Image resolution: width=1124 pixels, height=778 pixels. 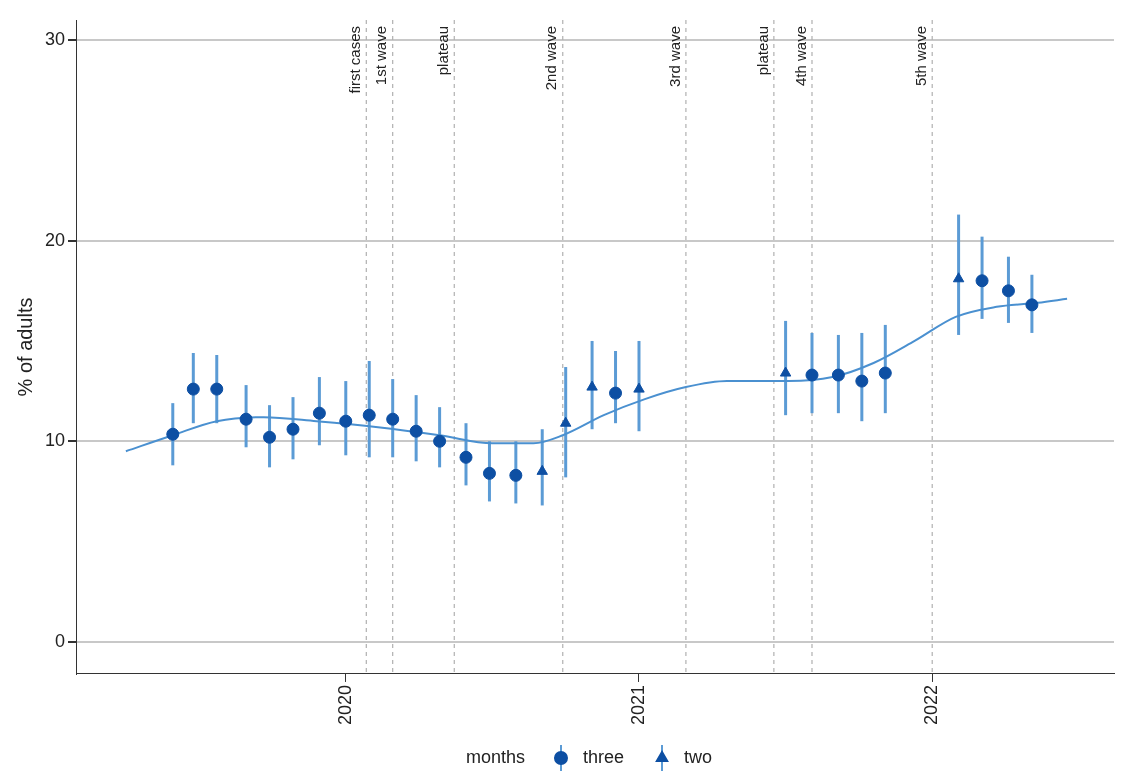 I want to click on legend-title: months, so click(x=495, y=756).